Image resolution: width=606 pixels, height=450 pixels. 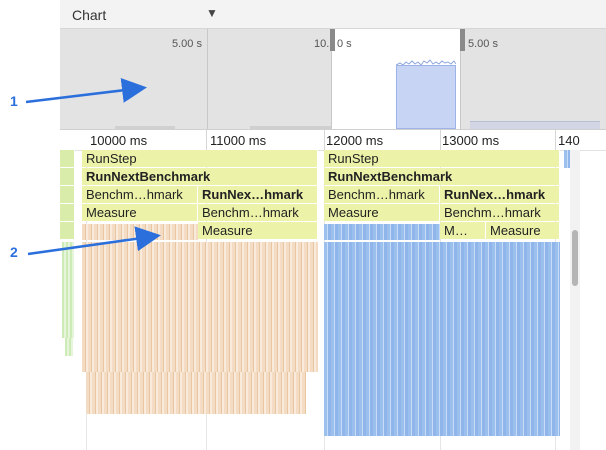 What do you see at coordinates (238, 140) in the screenshot?
I see `ruler-tick-label: 11000 ms` at bounding box center [238, 140].